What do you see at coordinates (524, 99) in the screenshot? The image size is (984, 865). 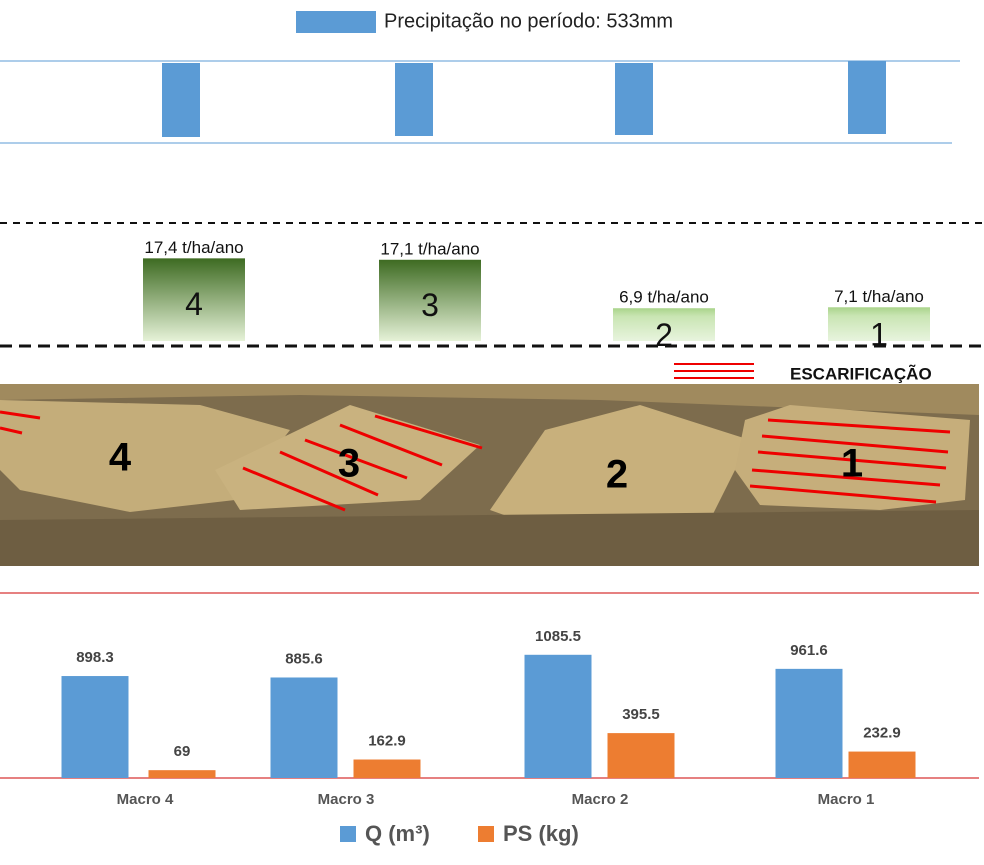 I see `precipitation-bars` at bounding box center [524, 99].